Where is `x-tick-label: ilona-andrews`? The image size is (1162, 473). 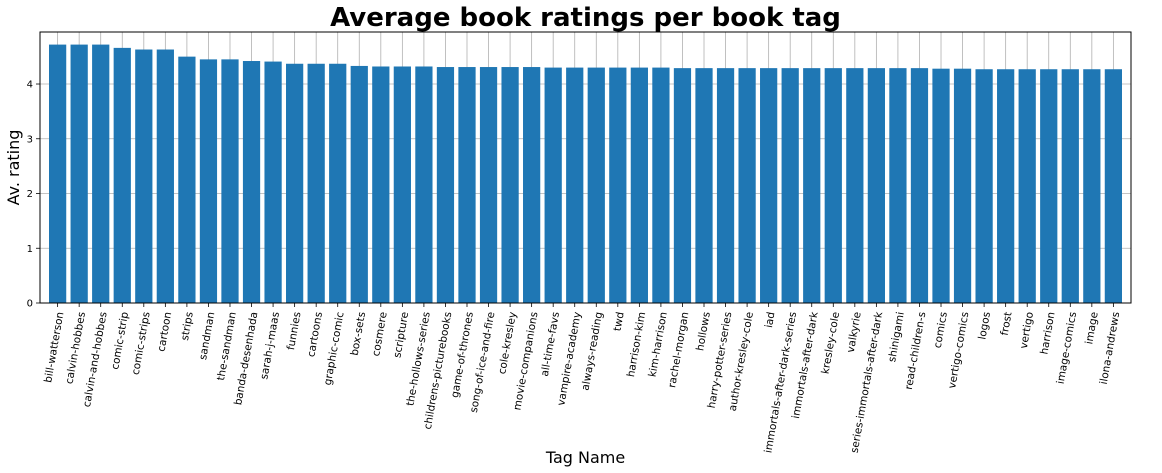 x-tick-label: ilona-andrews is located at coordinates (1110, 348).